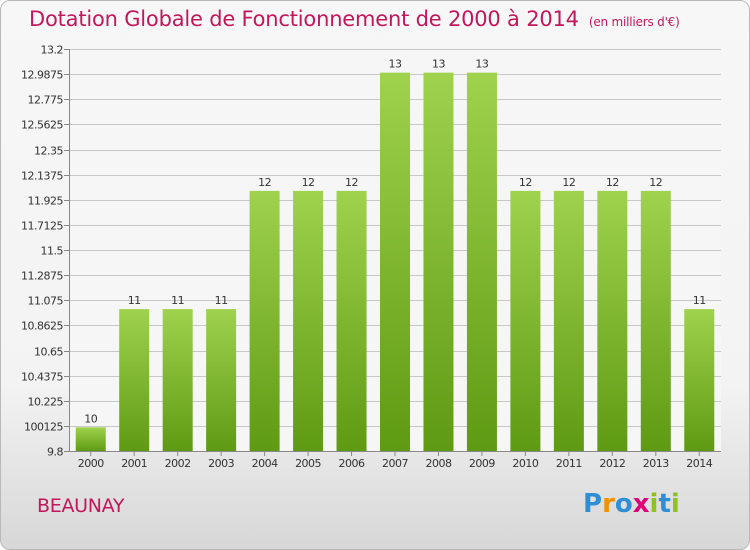 The image size is (750, 550). What do you see at coordinates (608, 504) in the screenshot?
I see `logo-letter: r` at bounding box center [608, 504].